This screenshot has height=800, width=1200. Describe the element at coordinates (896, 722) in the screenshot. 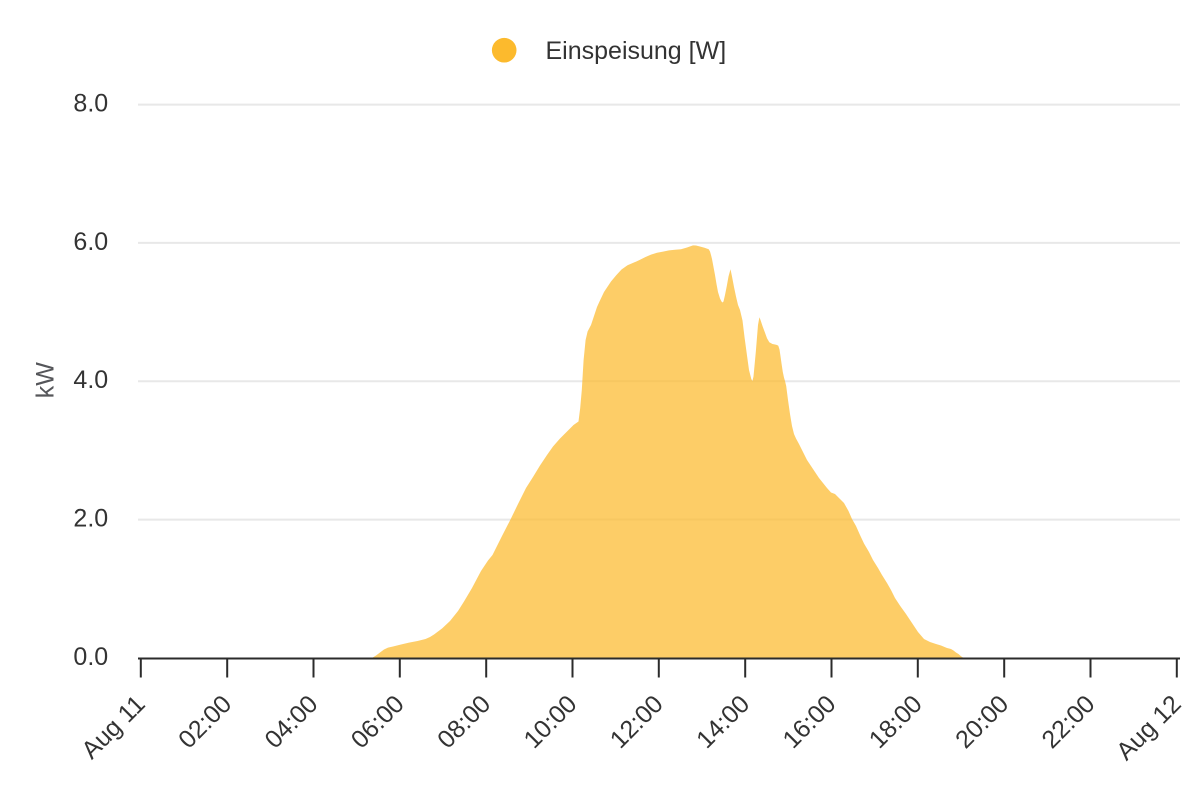

I see `svg-text: 18:00` at that location.